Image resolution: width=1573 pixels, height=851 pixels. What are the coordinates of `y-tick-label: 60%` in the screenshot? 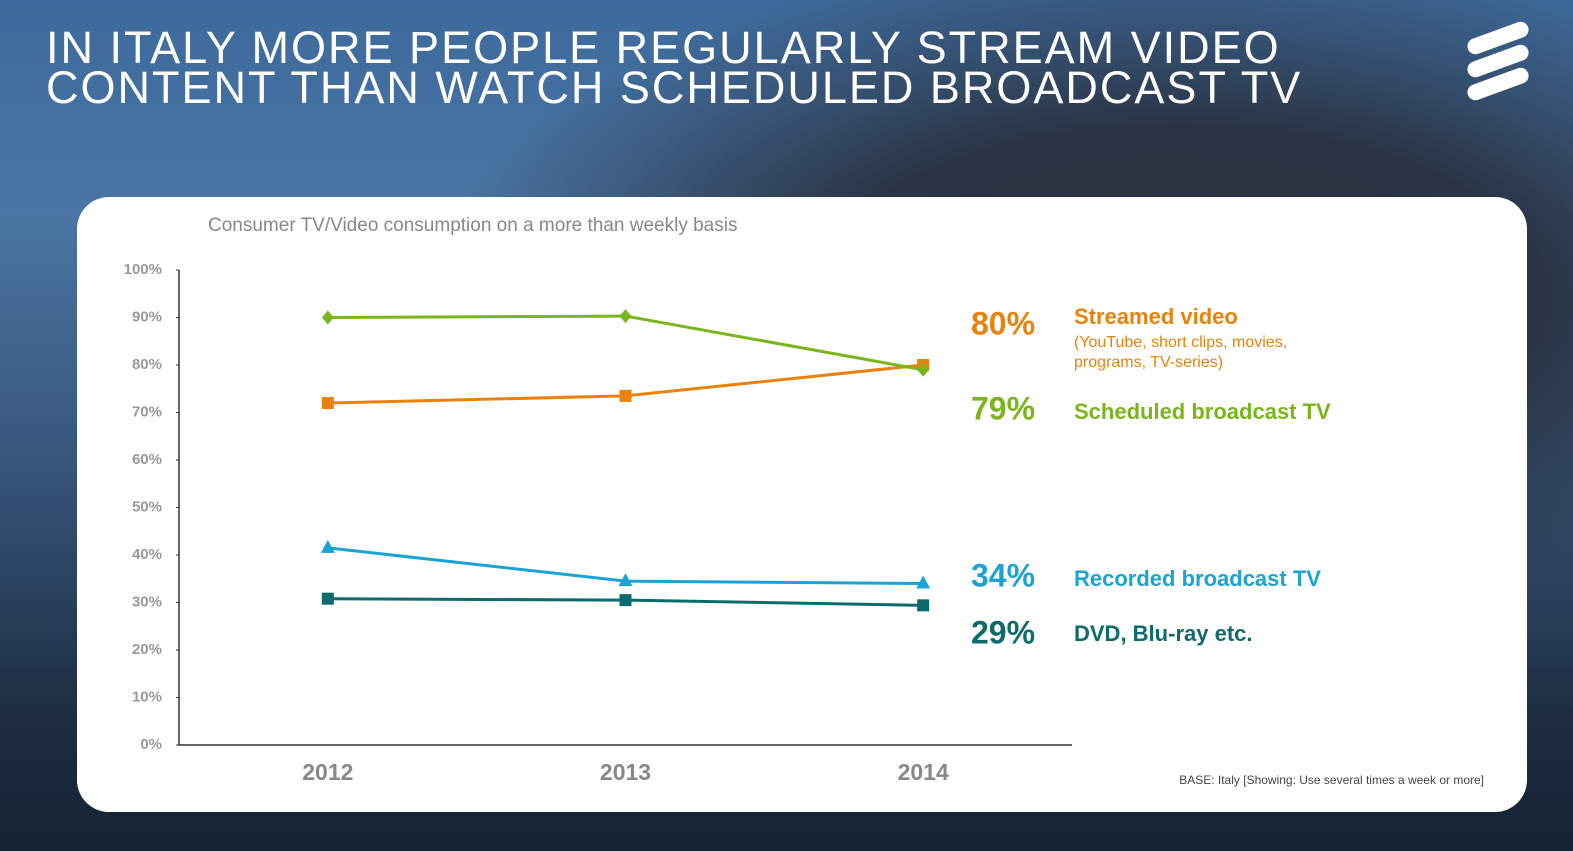 It's located at (147, 459).